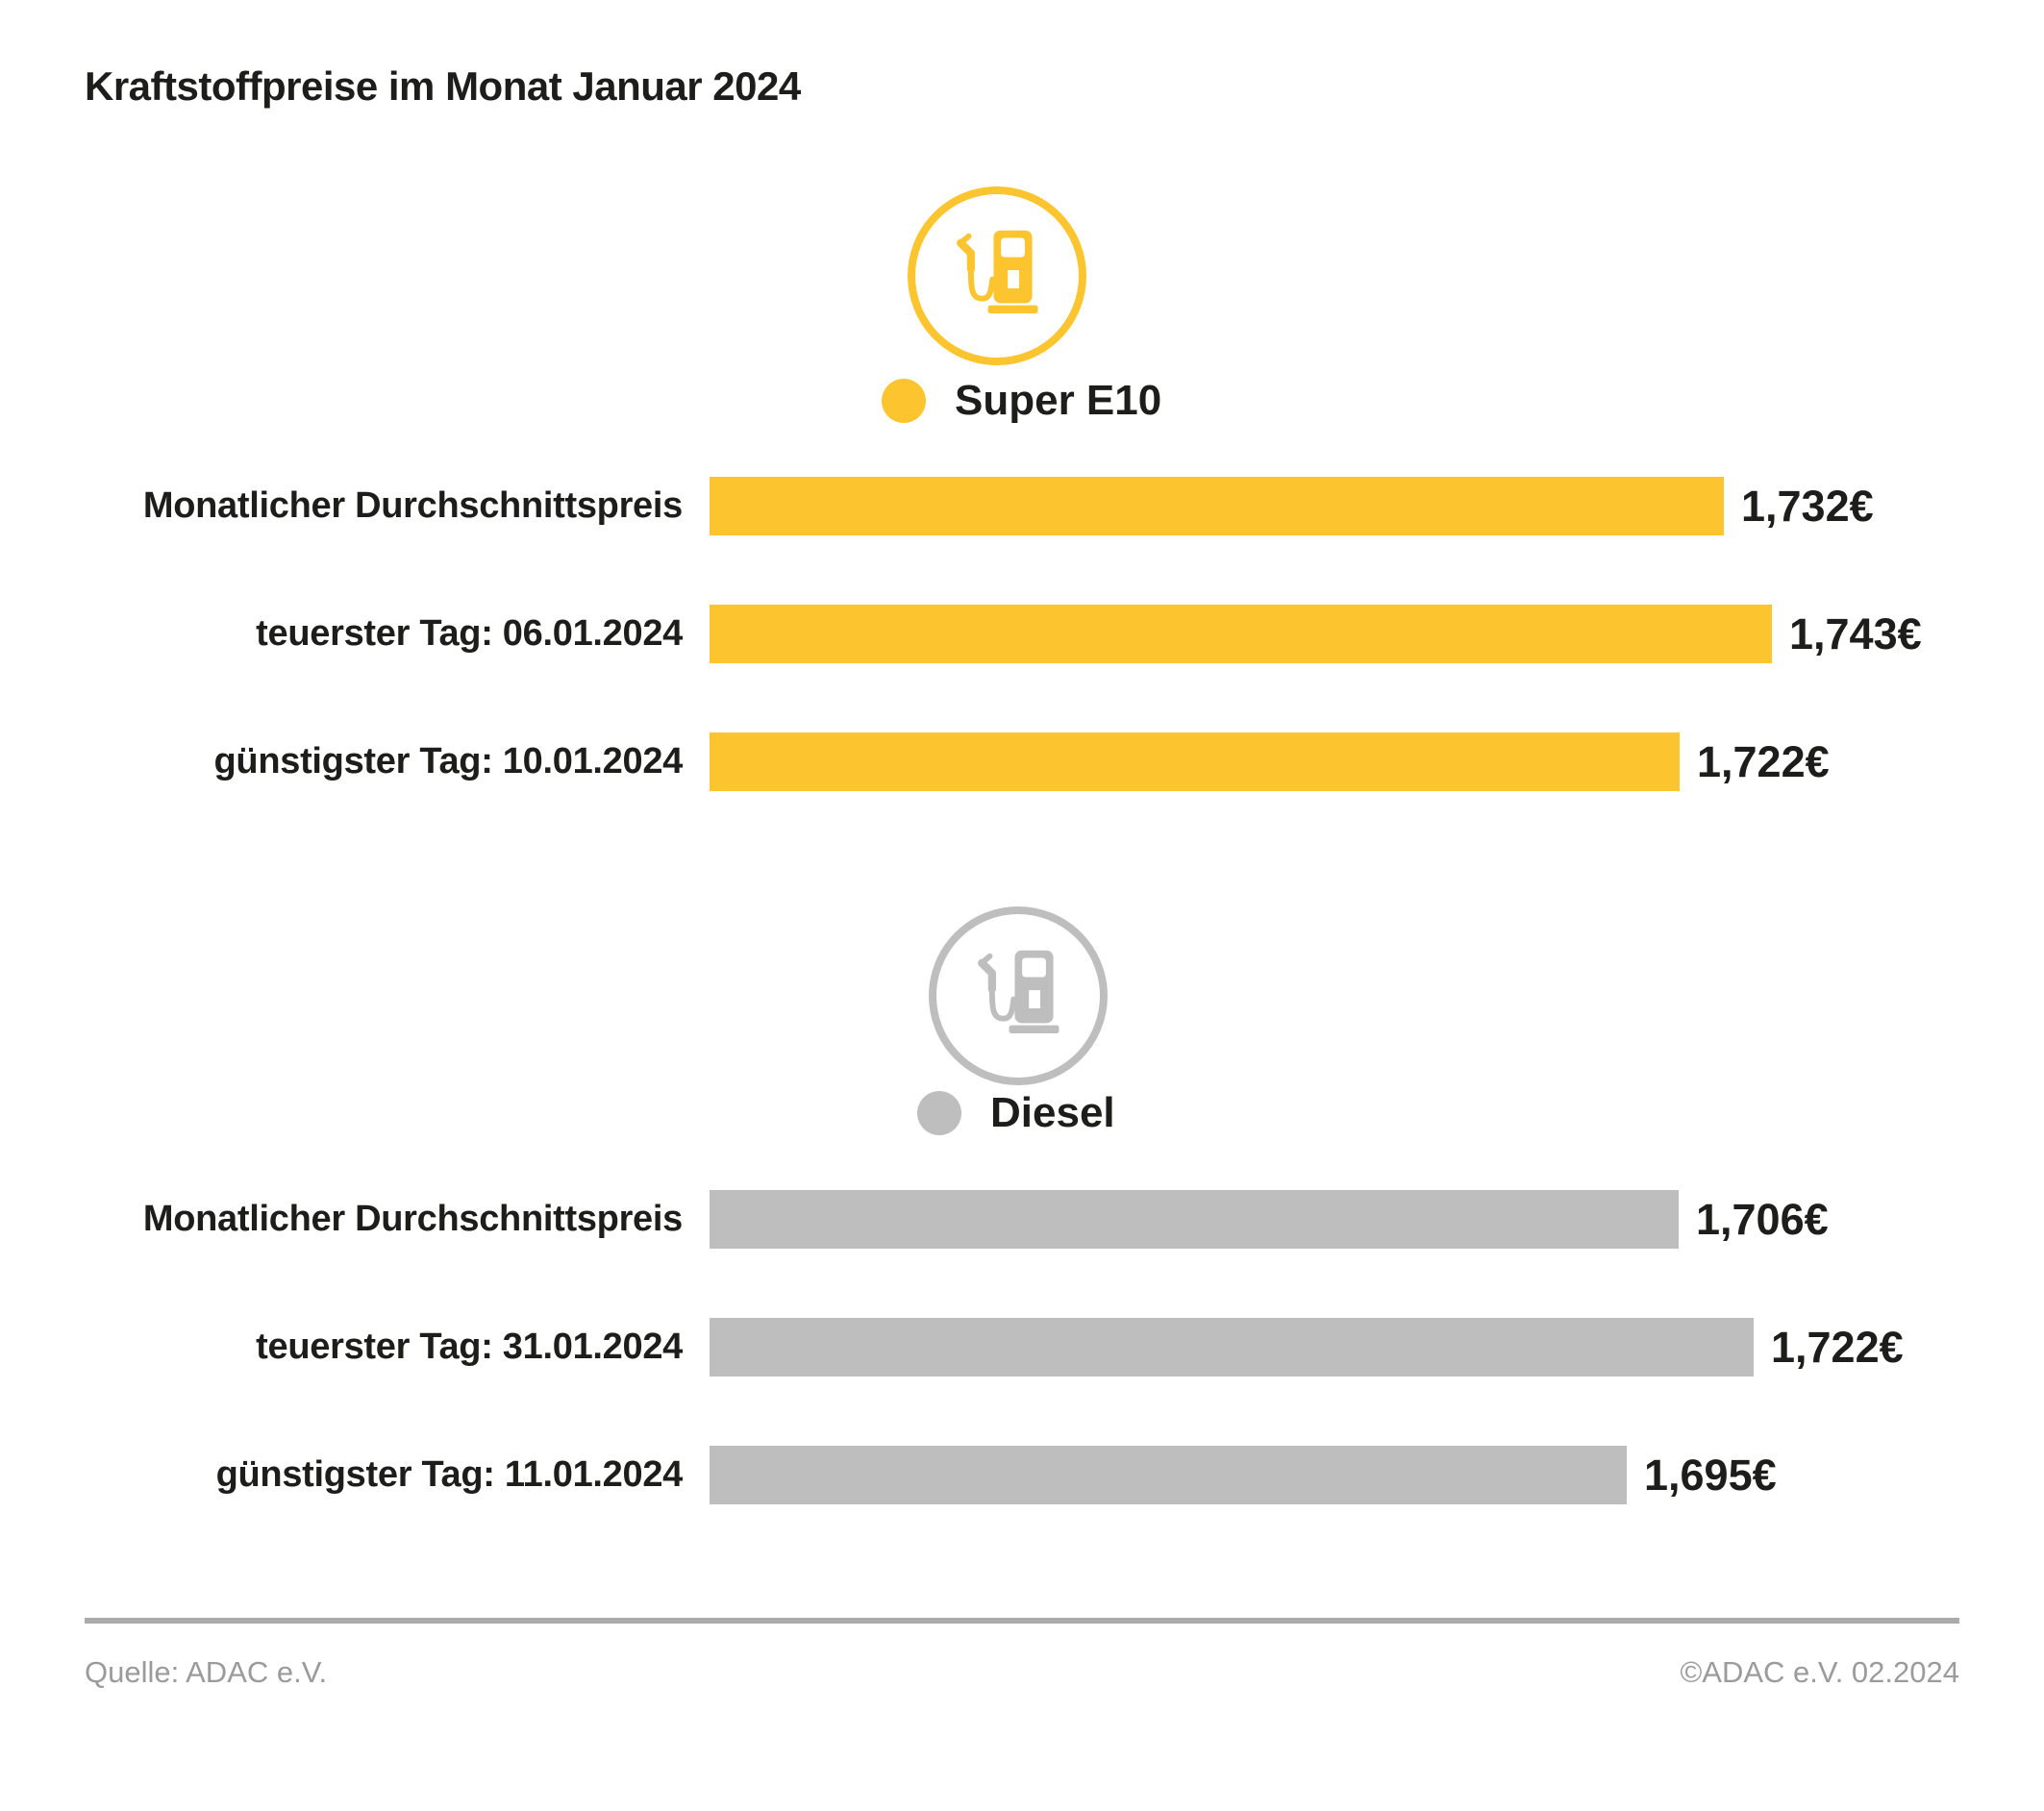  I want to click on source-text: Quelle: ADAC e.V., so click(206, 1672).